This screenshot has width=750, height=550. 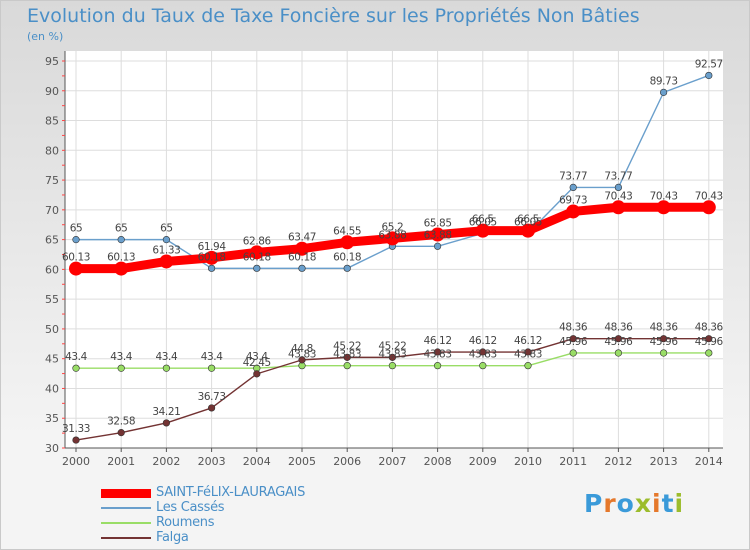 What do you see at coordinates (126, 523) in the screenshot?
I see `legend-swatch-roumens` at bounding box center [126, 523].